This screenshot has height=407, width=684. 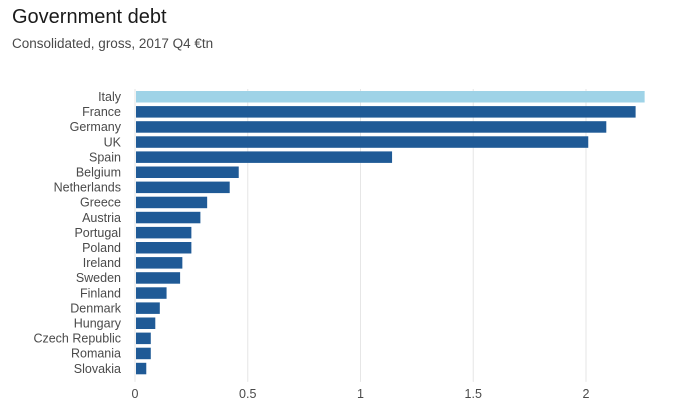 What do you see at coordinates (97, 369) in the screenshot?
I see `category-label: Slovakia` at bounding box center [97, 369].